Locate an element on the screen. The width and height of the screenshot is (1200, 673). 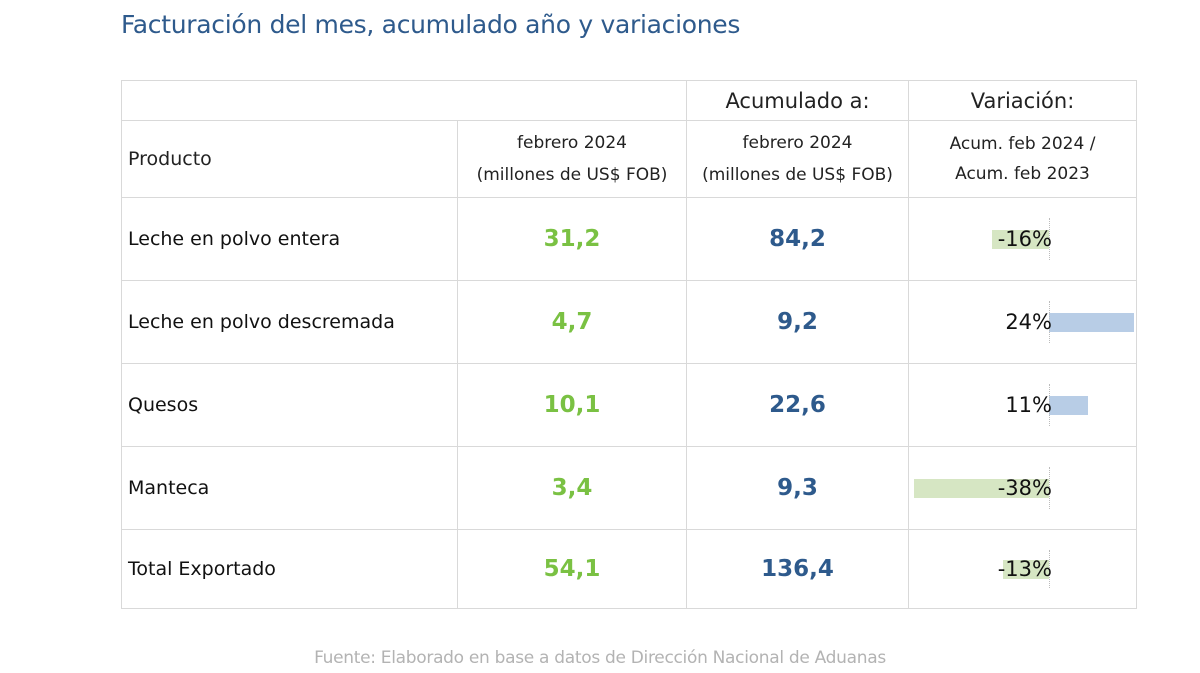
product-name: Quesos is located at coordinates (289, 405).